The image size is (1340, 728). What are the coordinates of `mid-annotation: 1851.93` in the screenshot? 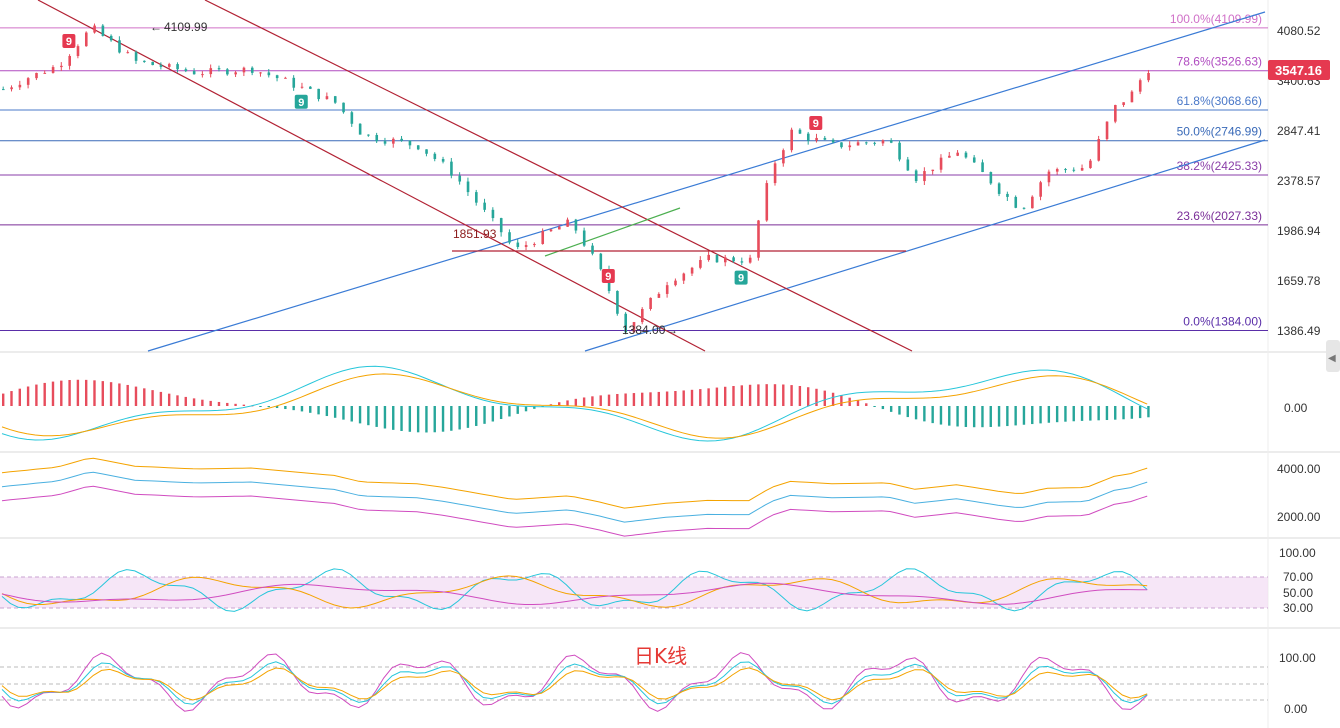 It's located at (475, 234).